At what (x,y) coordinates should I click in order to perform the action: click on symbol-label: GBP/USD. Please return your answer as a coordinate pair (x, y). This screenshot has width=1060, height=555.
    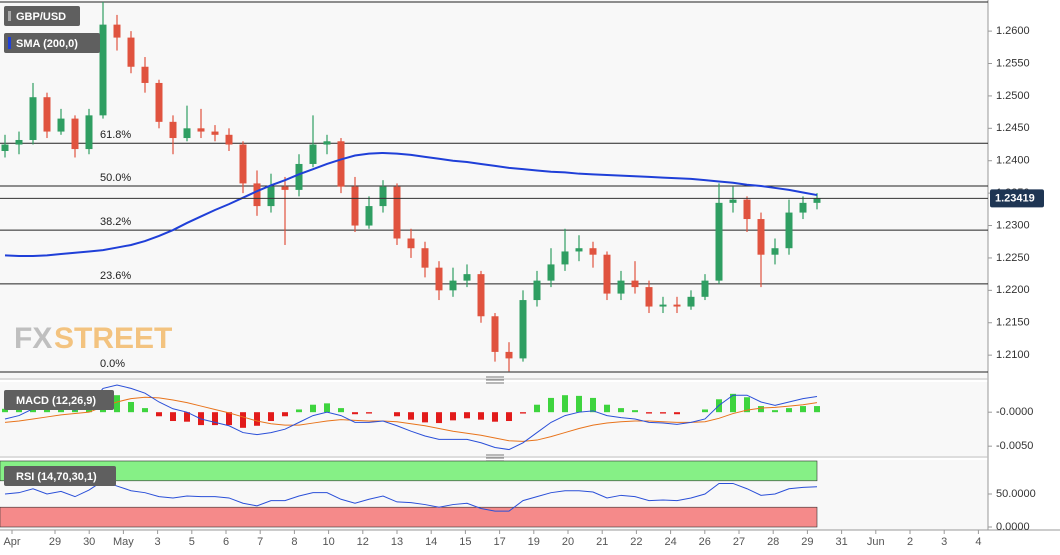
    Looking at the image, I should click on (41, 17).